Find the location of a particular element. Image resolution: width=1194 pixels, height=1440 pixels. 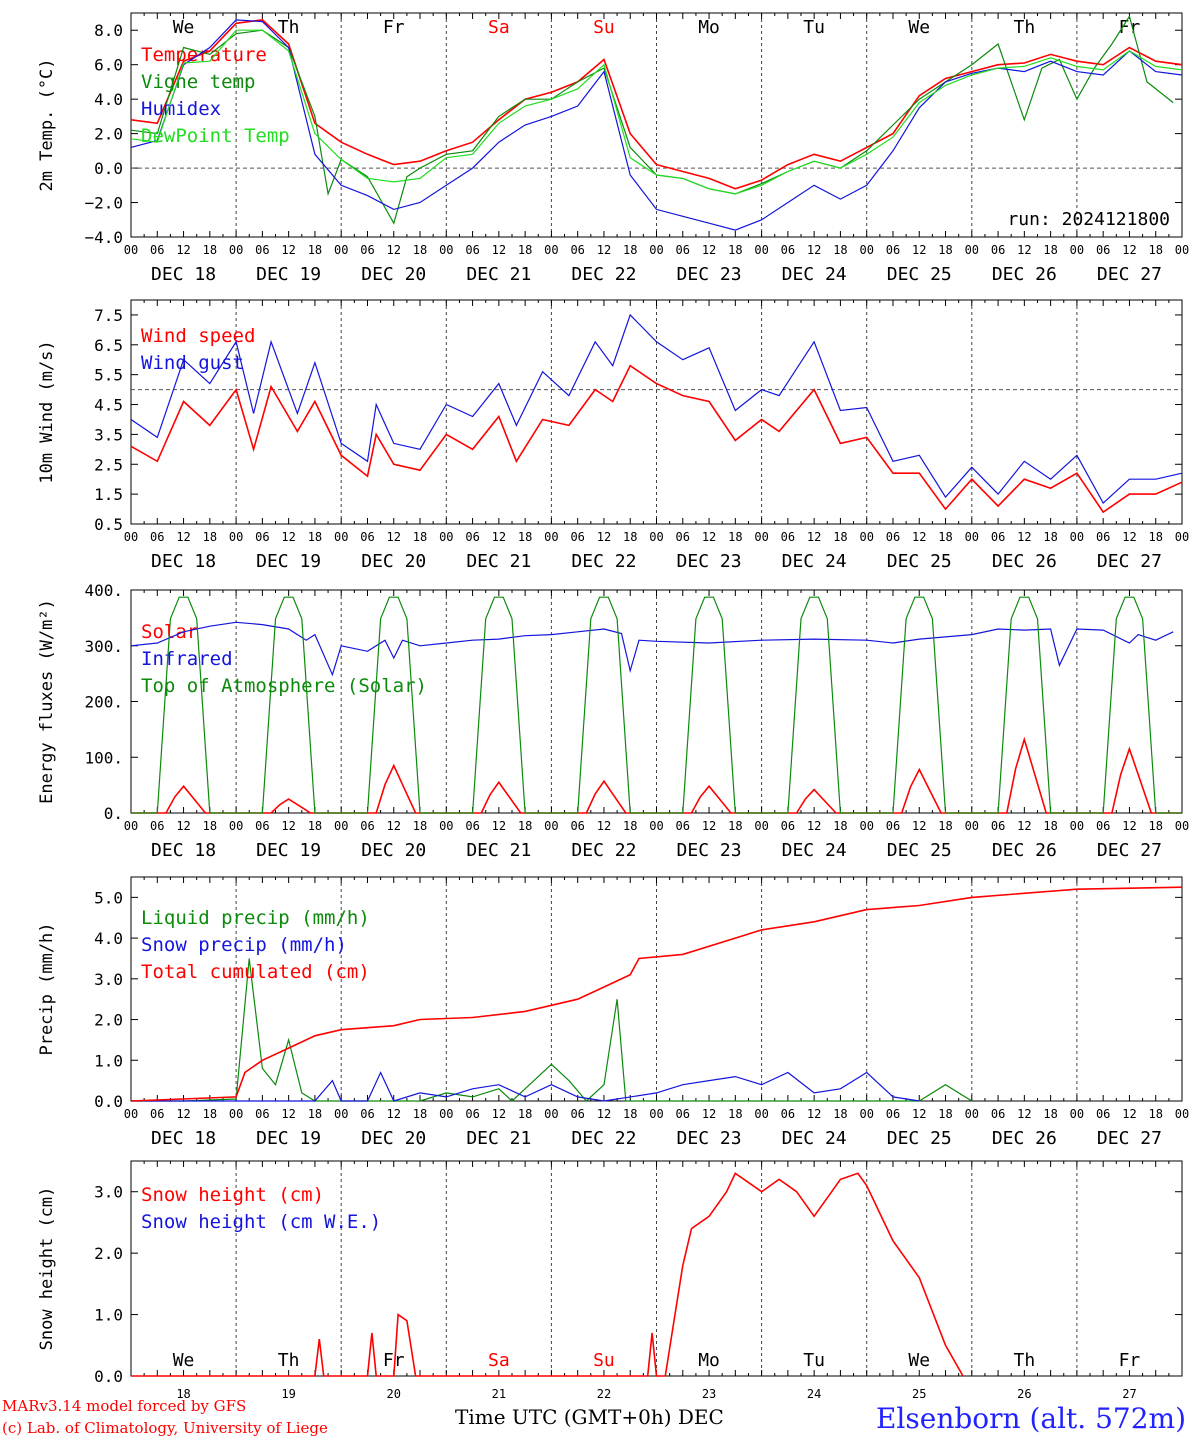

y-tick-label: 200. is located at coordinates (103, 702).